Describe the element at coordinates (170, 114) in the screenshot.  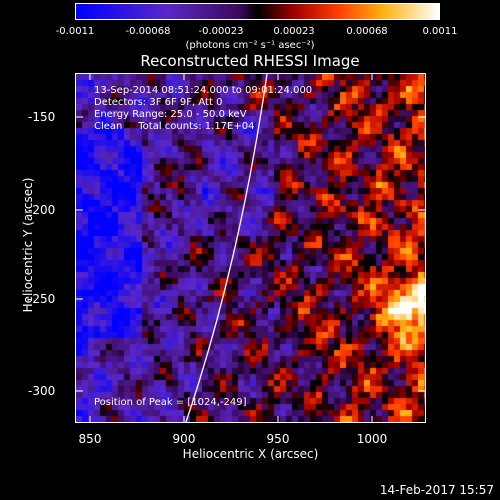
I see `info-energy-range: Energy Range: 25.0 - 50.0 keV` at that location.